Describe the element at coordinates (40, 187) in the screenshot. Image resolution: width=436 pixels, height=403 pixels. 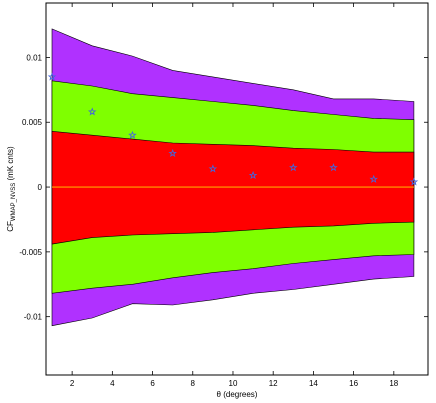
I see `y-tick-label: 0` at that location.